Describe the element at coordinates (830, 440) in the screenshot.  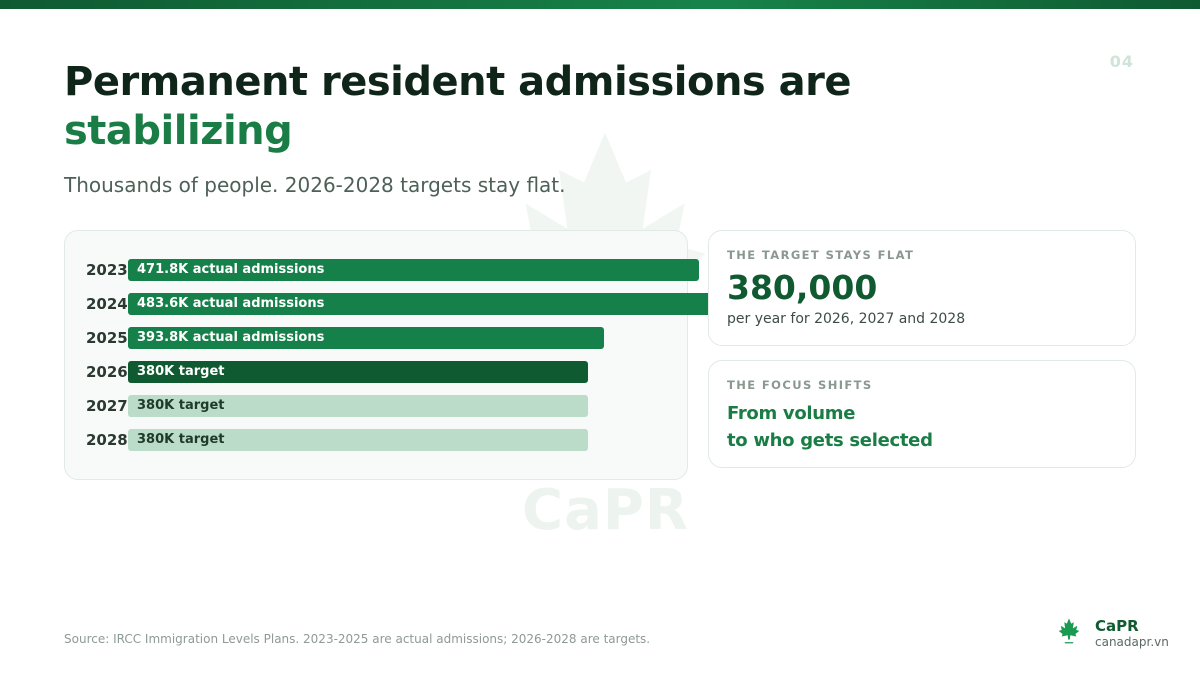
I see `focus-line-2: to who gets selected` at that location.